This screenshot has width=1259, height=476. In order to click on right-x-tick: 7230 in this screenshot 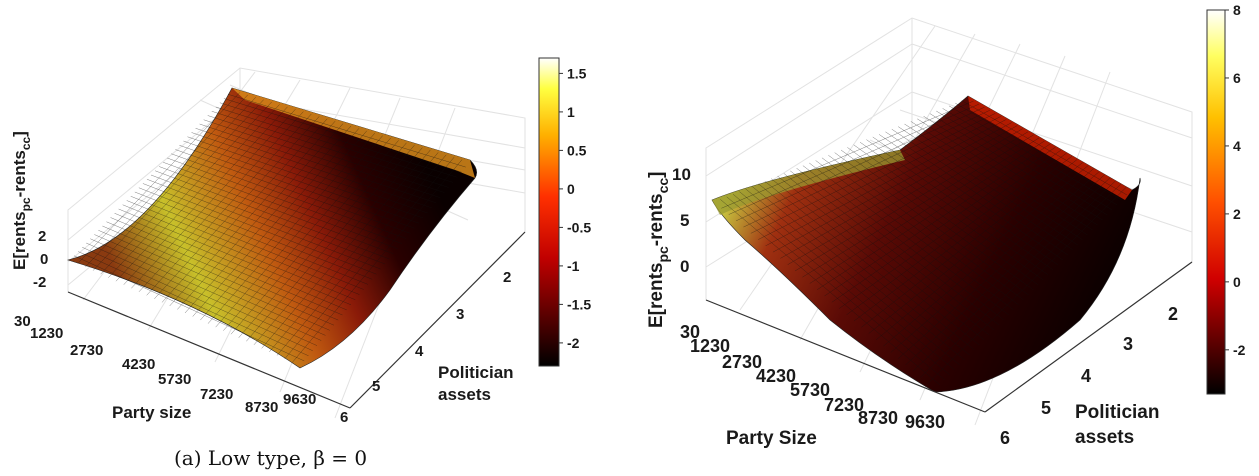, I will do `click(844, 405)`.